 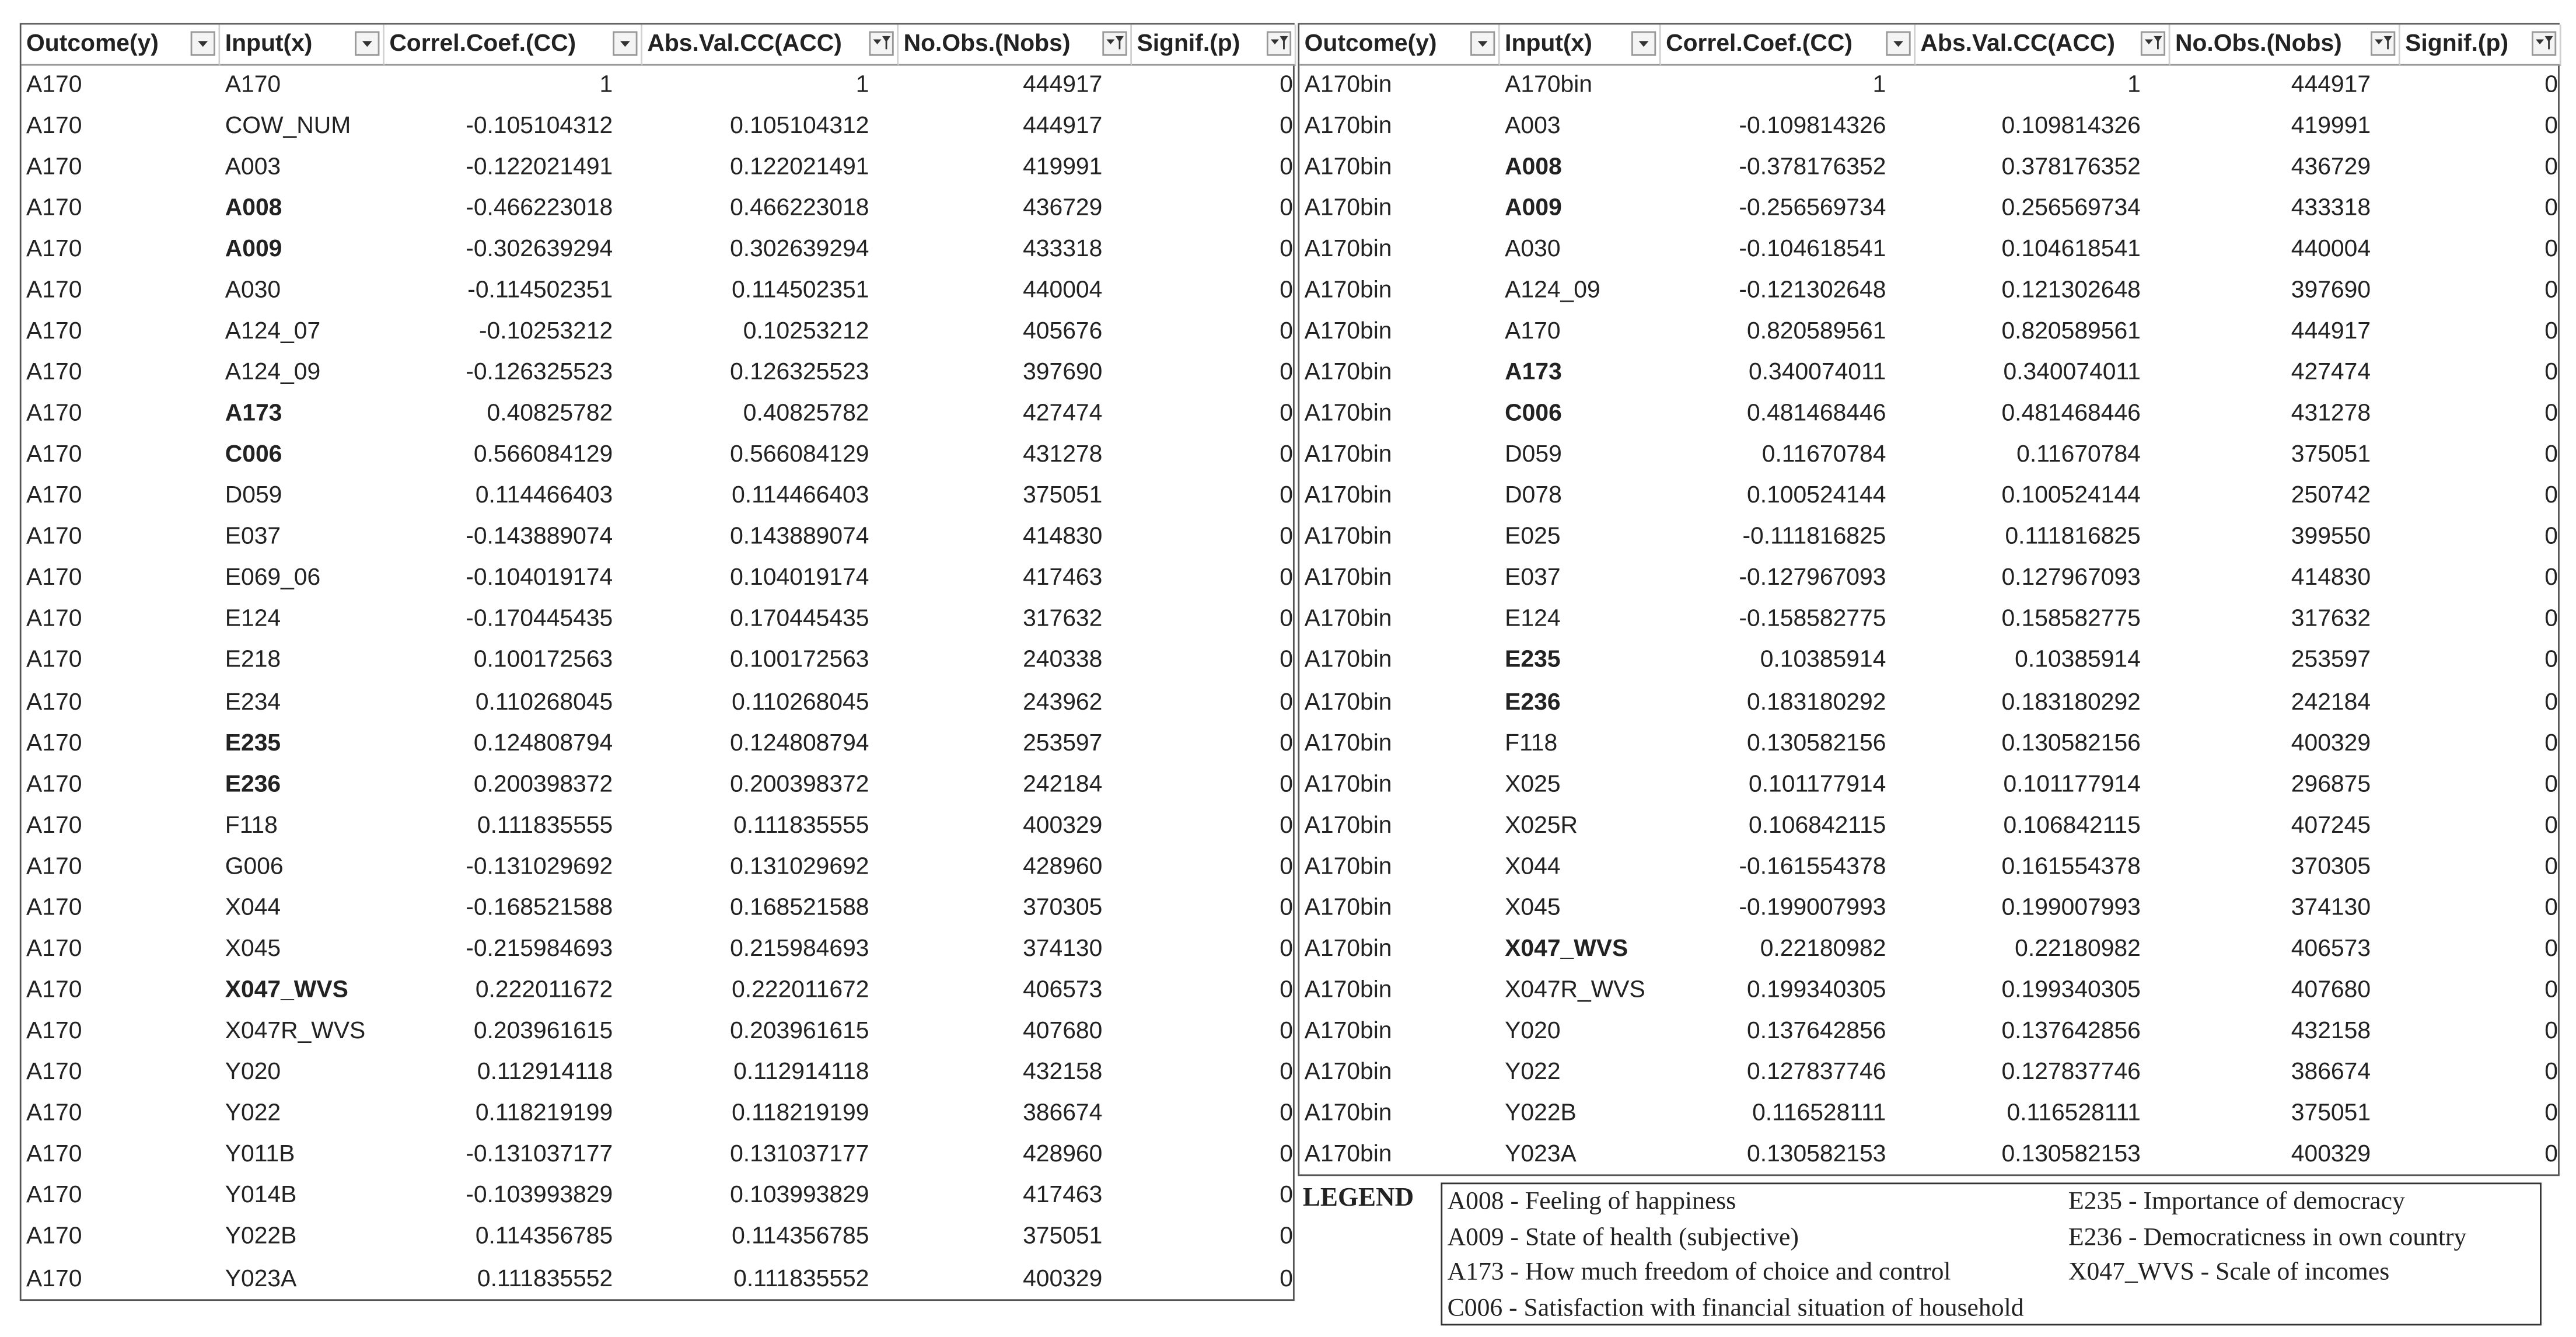 I want to click on text-cell: E037, so click(x=1533, y=578).